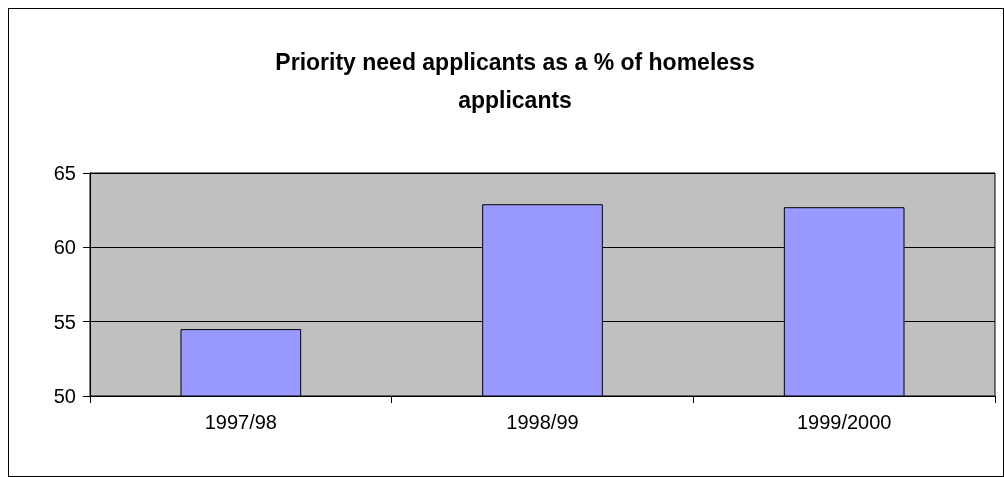 This screenshot has height=477, width=1004. What do you see at coordinates (64, 247) in the screenshot?
I see `y-tick-label: 60` at bounding box center [64, 247].